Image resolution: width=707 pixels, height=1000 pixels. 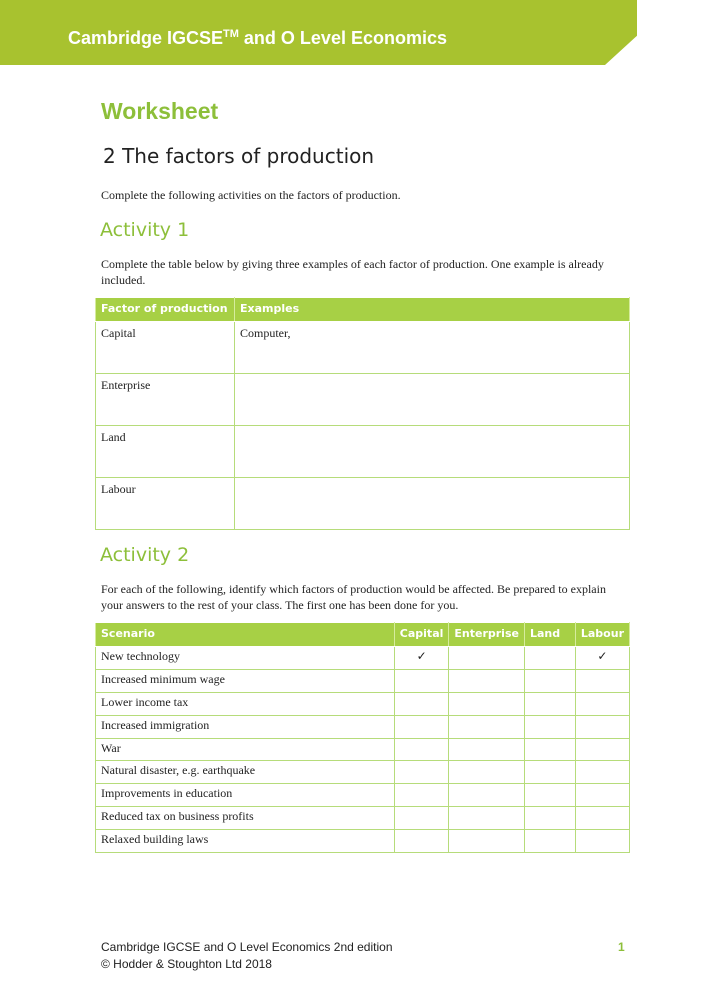 What do you see at coordinates (549, 634) in the screenshot?
I see `column-header: Land` at bounding box center [549, 634].